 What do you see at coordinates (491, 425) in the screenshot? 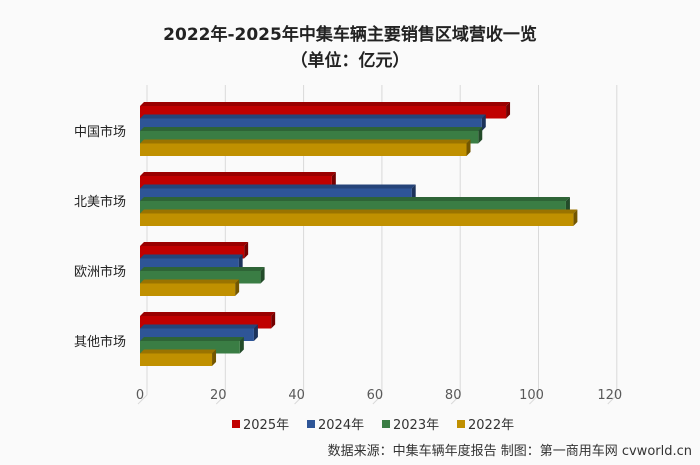
I see `legend-label: 2022年` at bounding box center [491, 425].